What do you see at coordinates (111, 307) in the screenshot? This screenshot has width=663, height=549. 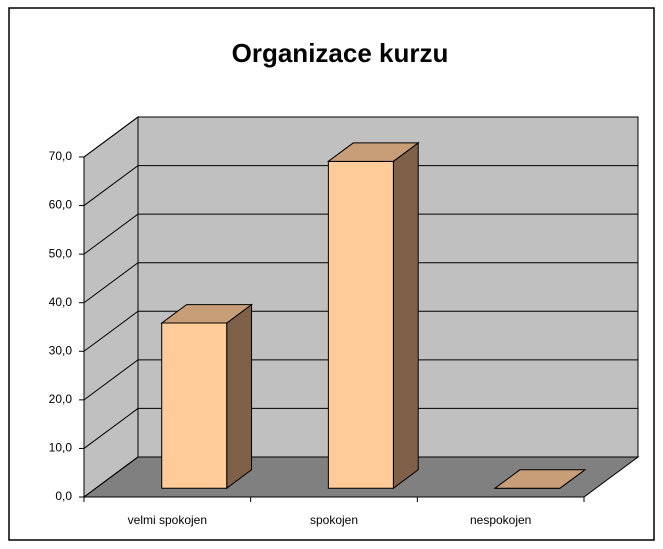 I see `left-wall` at bounding box center [111, 307].